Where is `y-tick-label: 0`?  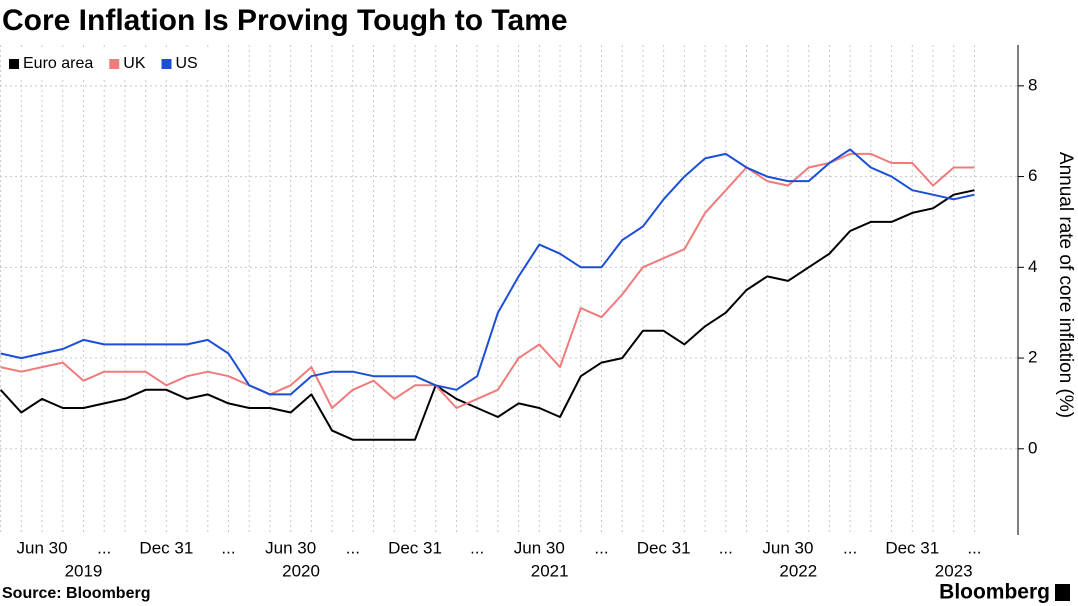
y-tick-label: 0 is located at coordinates (1032, 447).